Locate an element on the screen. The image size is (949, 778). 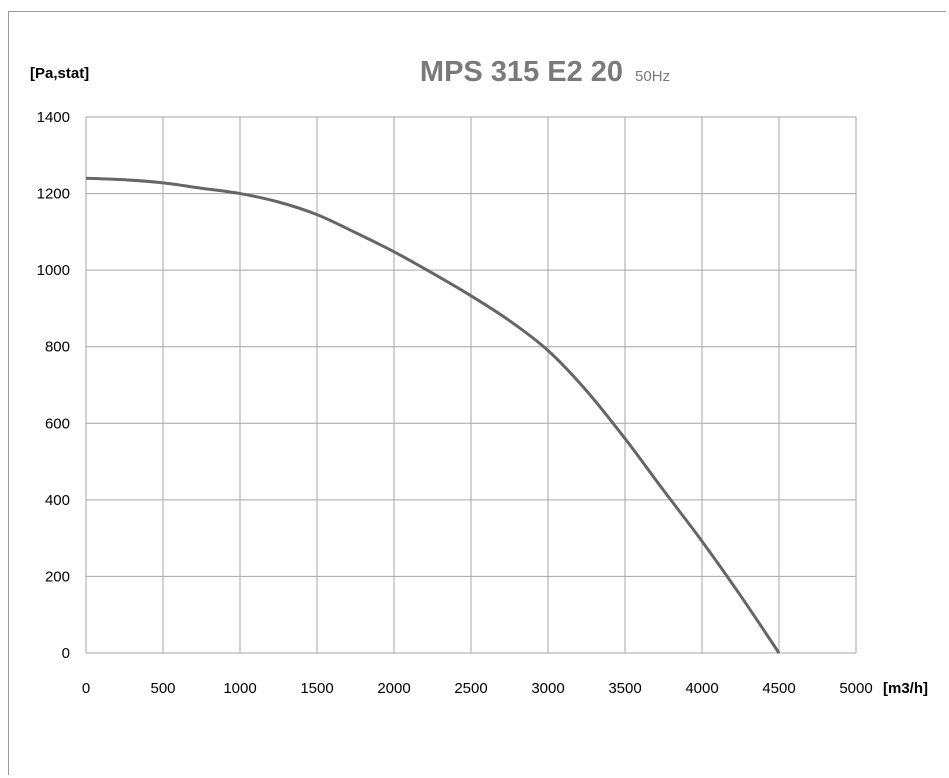
y-tick-label: 1000 is located at coordinates (53, 270).